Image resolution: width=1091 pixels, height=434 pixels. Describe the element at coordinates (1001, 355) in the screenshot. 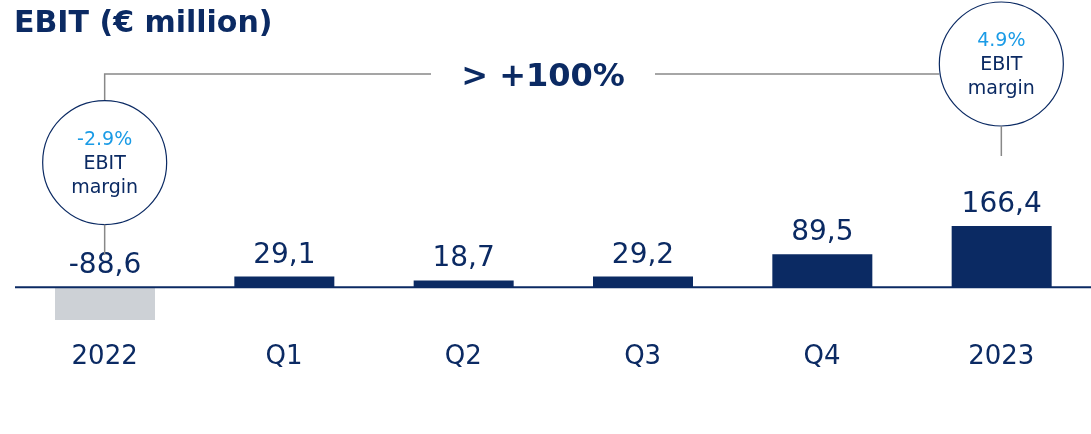

I see `x-tick-label: 2023` at that location.